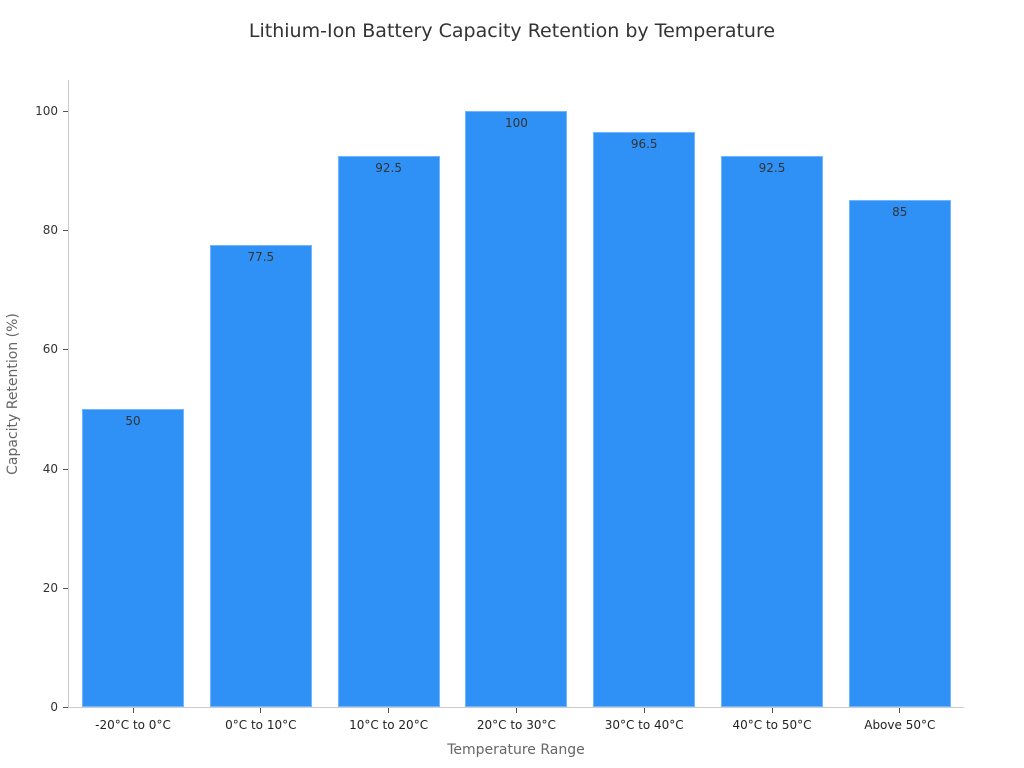  Describe the element at coordinates (68, 394) in the screenshot. I see `y-axis-line` at that location.